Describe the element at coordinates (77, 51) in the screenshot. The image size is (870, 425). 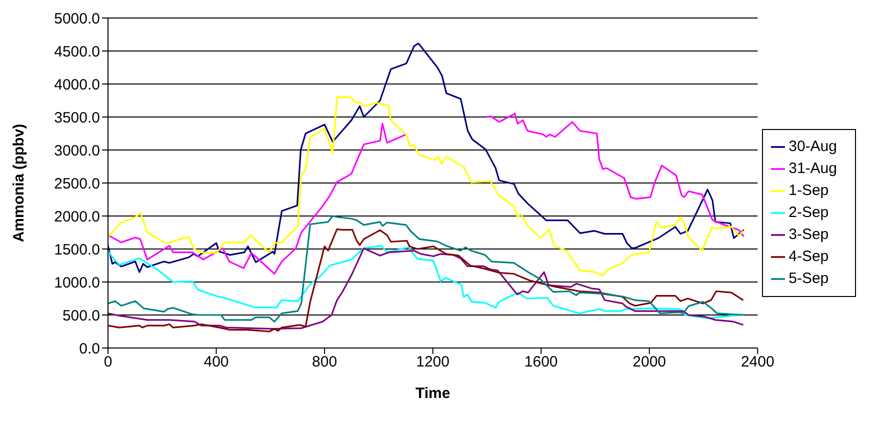
I see `y-tick-label: 4500.0` at that location.